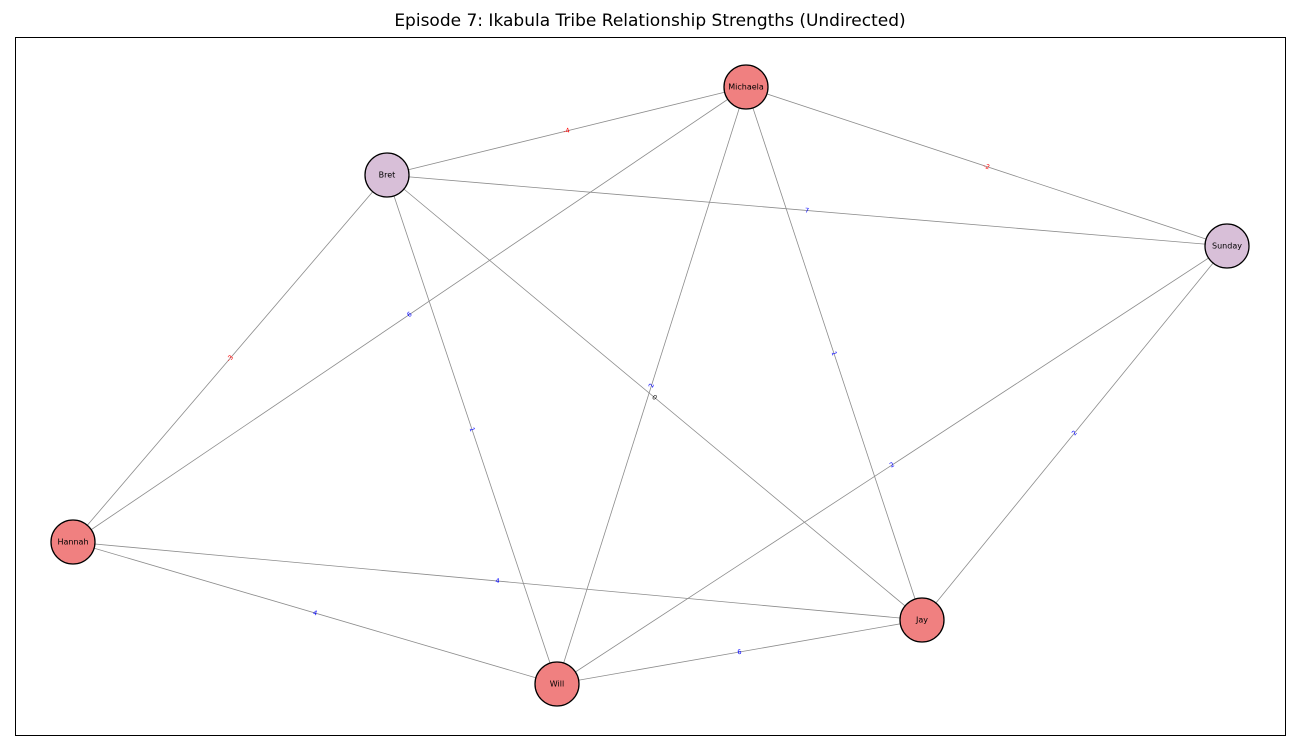  I want to click on edge-weight-label-bret-sunday: 7, so click(807, 210).